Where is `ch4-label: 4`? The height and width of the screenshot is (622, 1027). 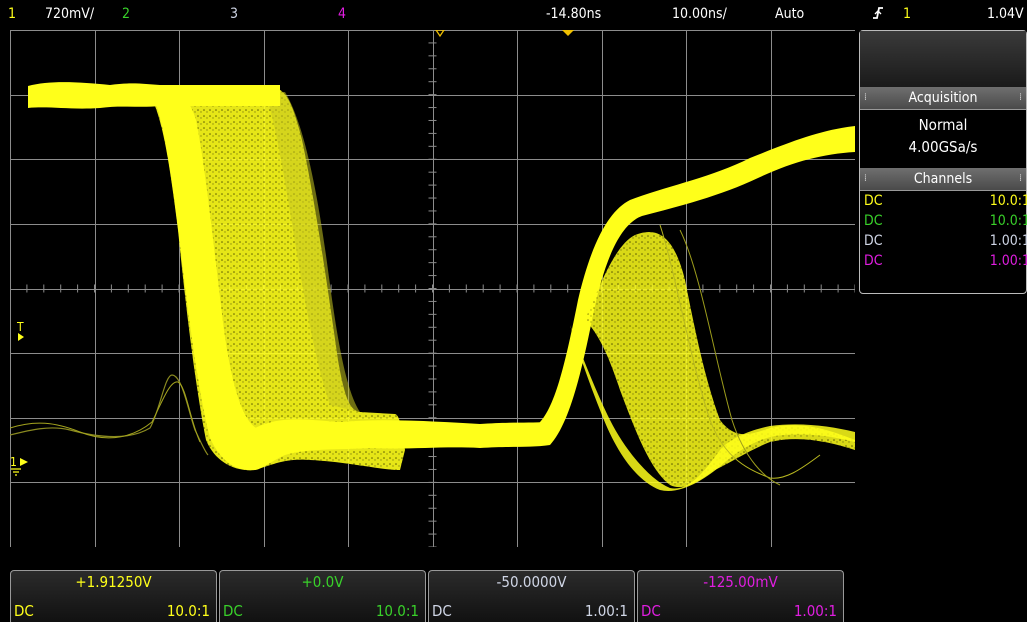
ch4-label: 4 is located at coordinates (342, 14).